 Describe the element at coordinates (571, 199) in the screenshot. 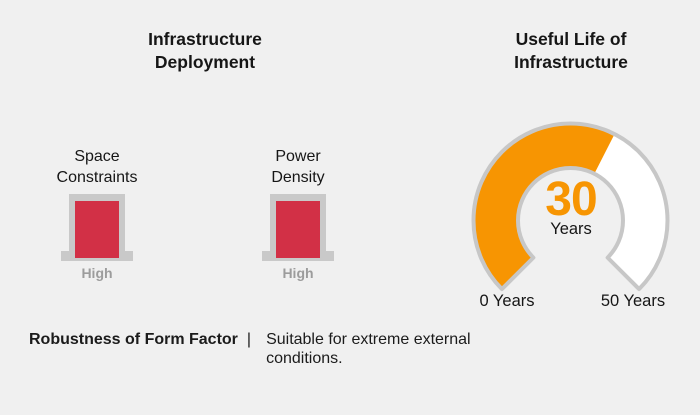

I see `gauge-value: 30` at that location.